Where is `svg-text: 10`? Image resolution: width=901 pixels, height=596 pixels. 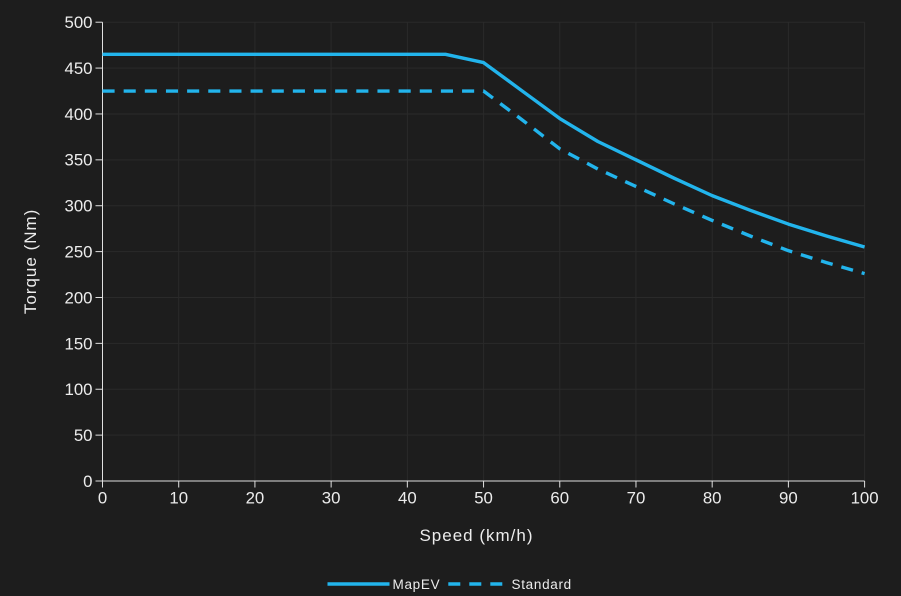
svg-text: 10 is located at coordinates (178, 498).